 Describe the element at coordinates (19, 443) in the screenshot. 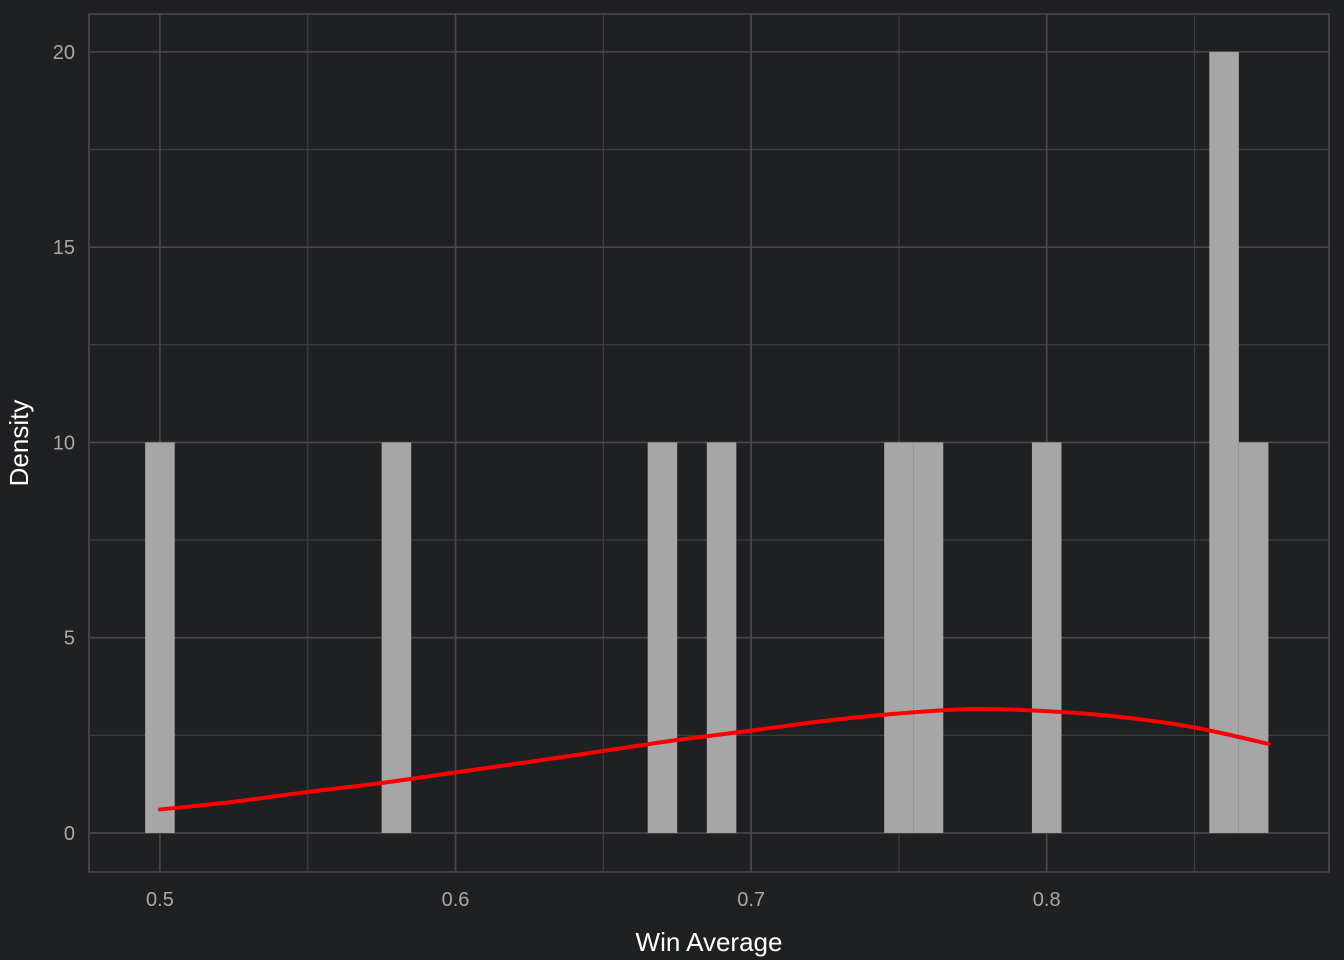

I see `y-axis-title: Density` at that location.